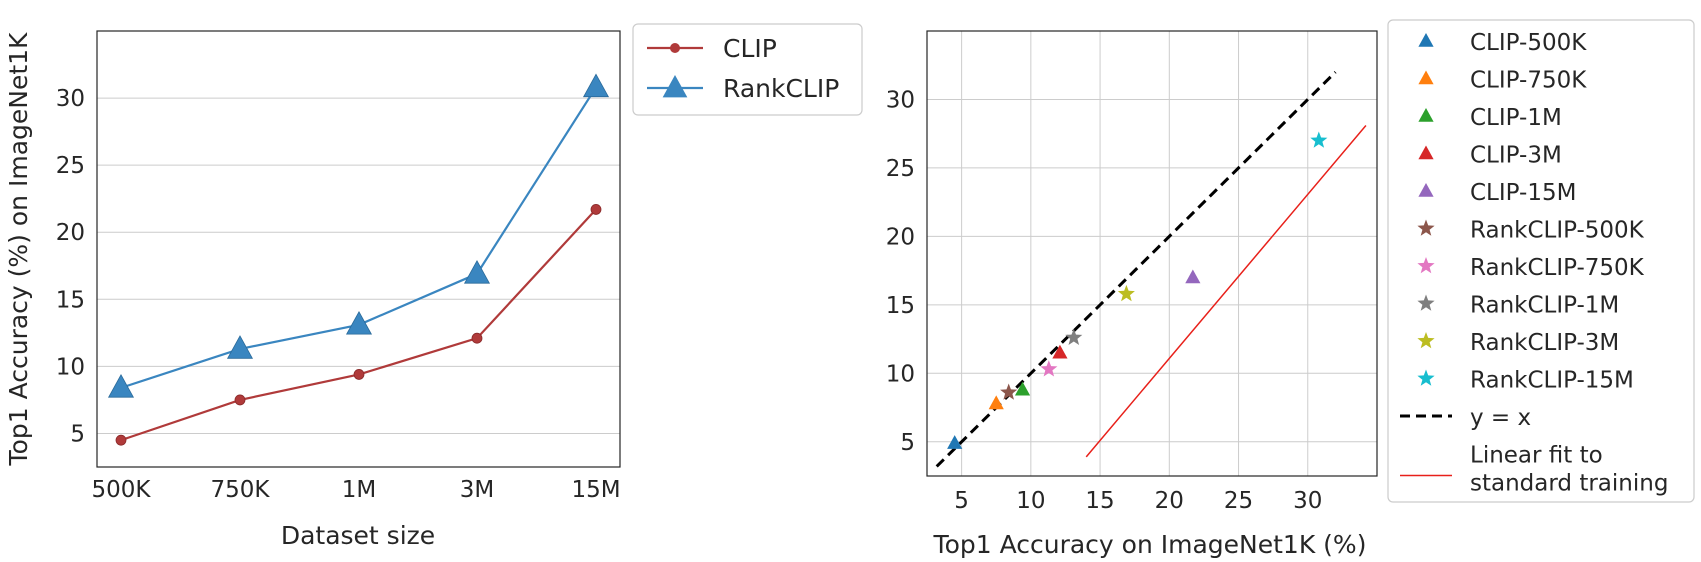 This screenshot has width=1701, height=562. What do you see at coordinates (1536, 456) in the screenshot?
I see `legend-label-line: Linear fit to` at bounding box center [1536, 456].